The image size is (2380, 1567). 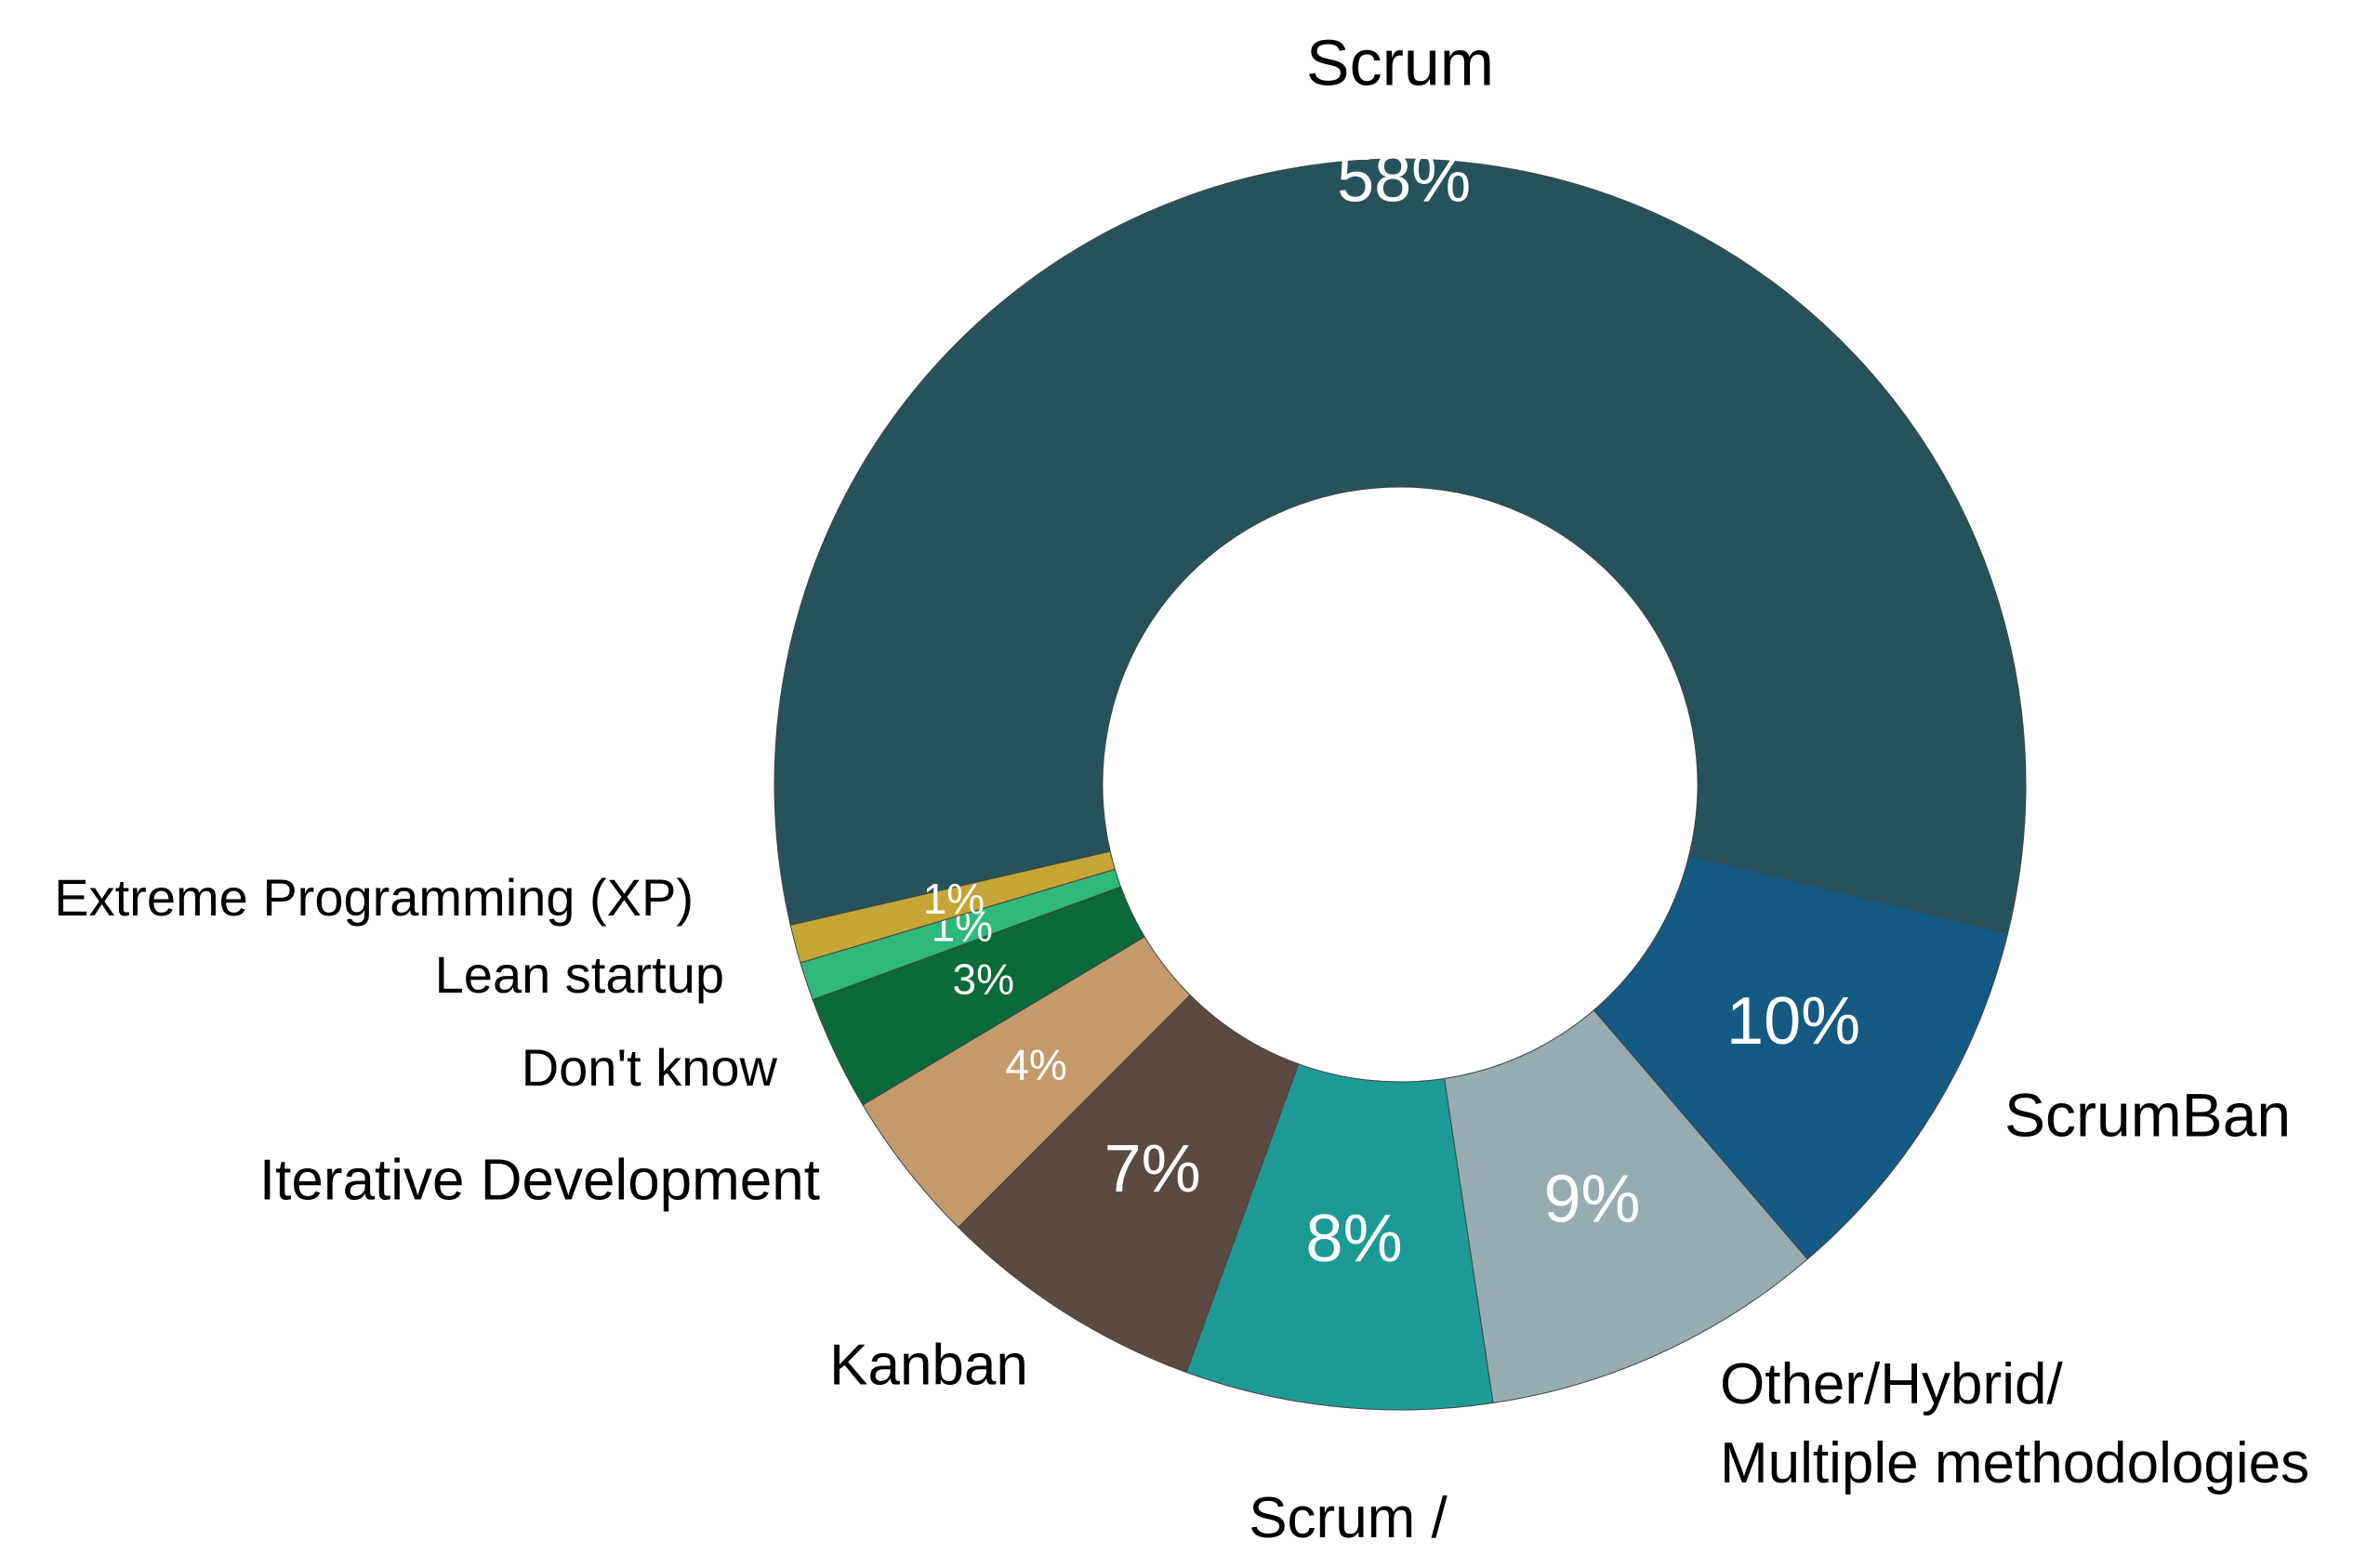 I want to click on value-label: 58%, so click(x=1404, y=179).